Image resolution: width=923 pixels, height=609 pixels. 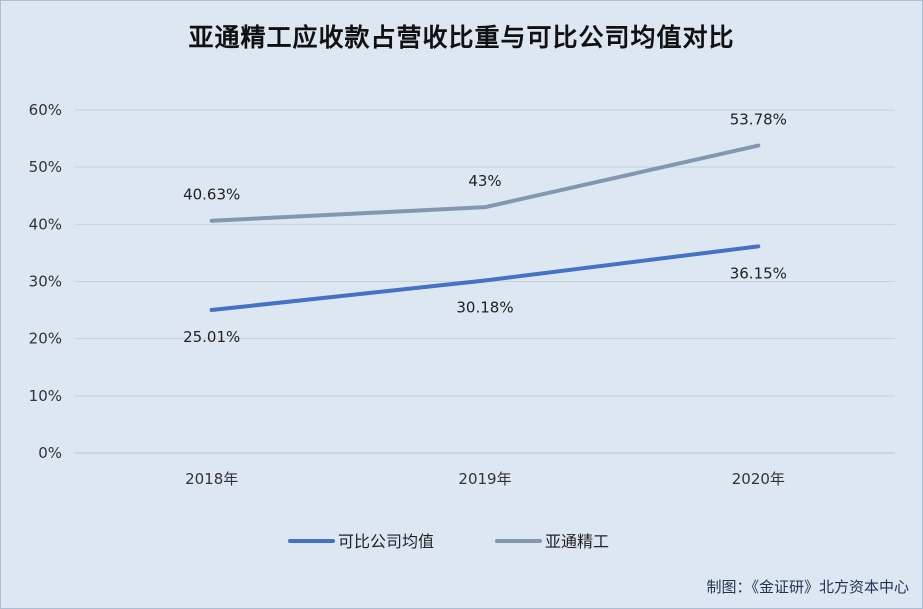 What do you see at coordinates (211, 337) in the screenshot?
I see `data-label: 25.01%` at bounding box center [211, 337].